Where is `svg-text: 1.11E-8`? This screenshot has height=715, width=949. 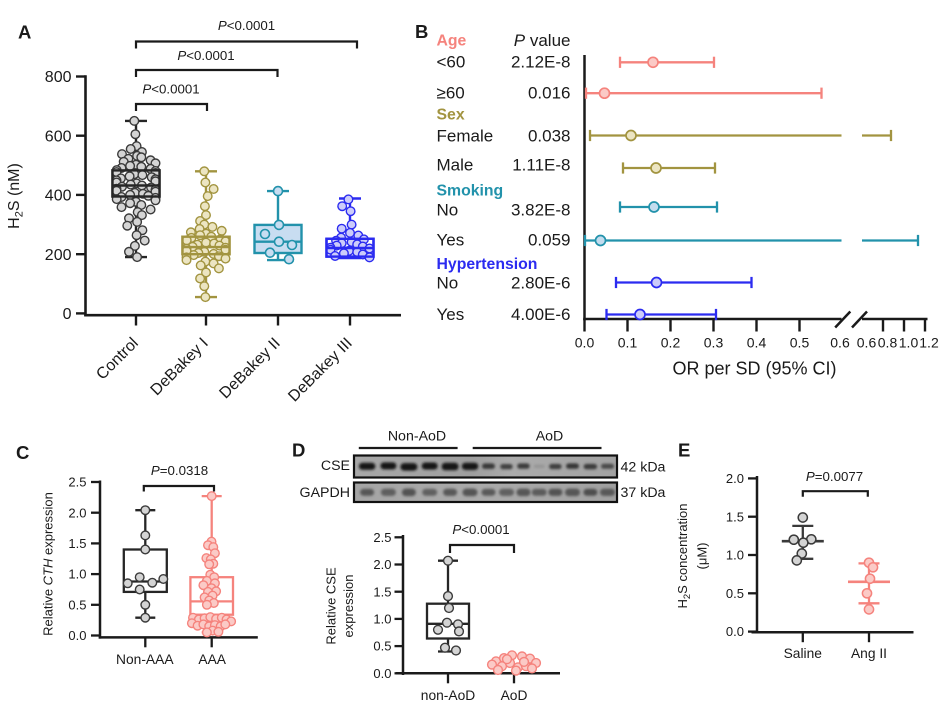 svg-text: 1.11E-8 is located at coordinates (541, 165).